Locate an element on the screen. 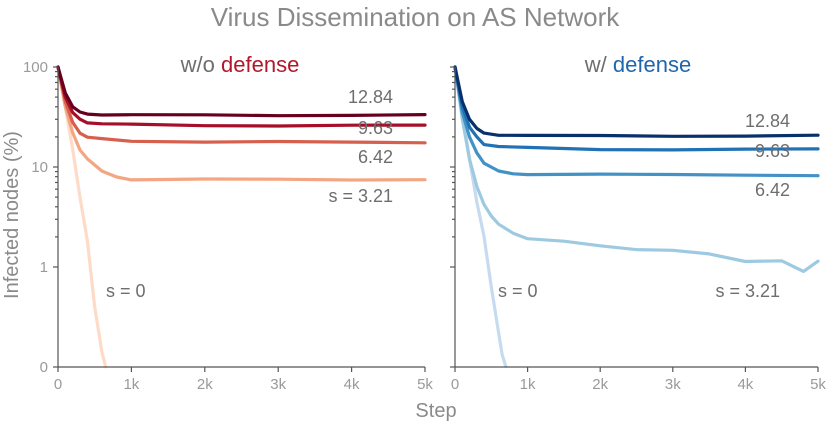  x-axis-label: Step is located at coordinates (435, 411).